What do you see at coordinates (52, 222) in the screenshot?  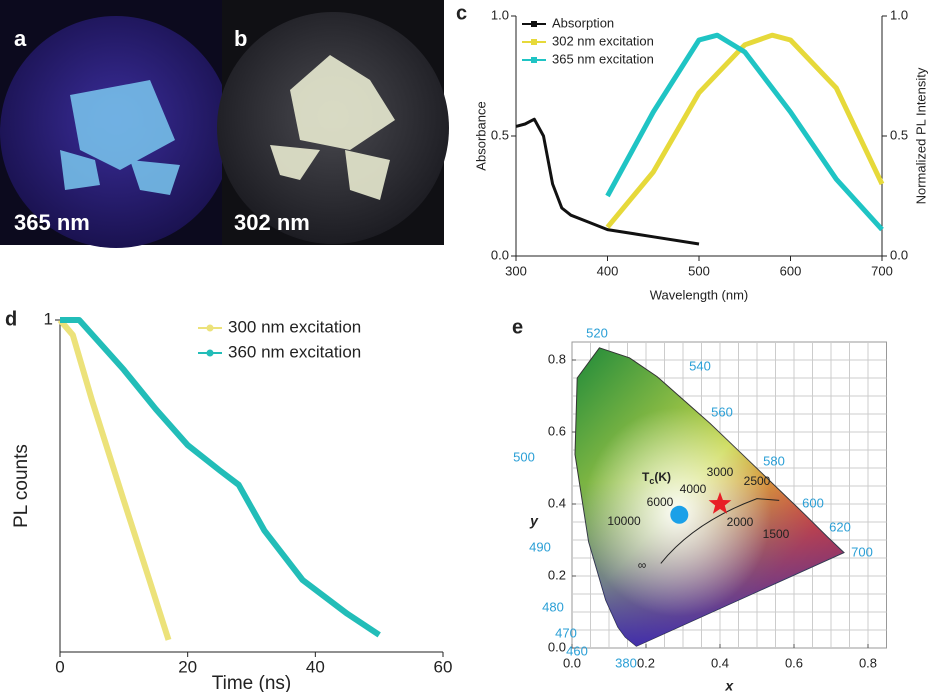 I see `photo-label: 365 nm` at bounding box center [52, 222].